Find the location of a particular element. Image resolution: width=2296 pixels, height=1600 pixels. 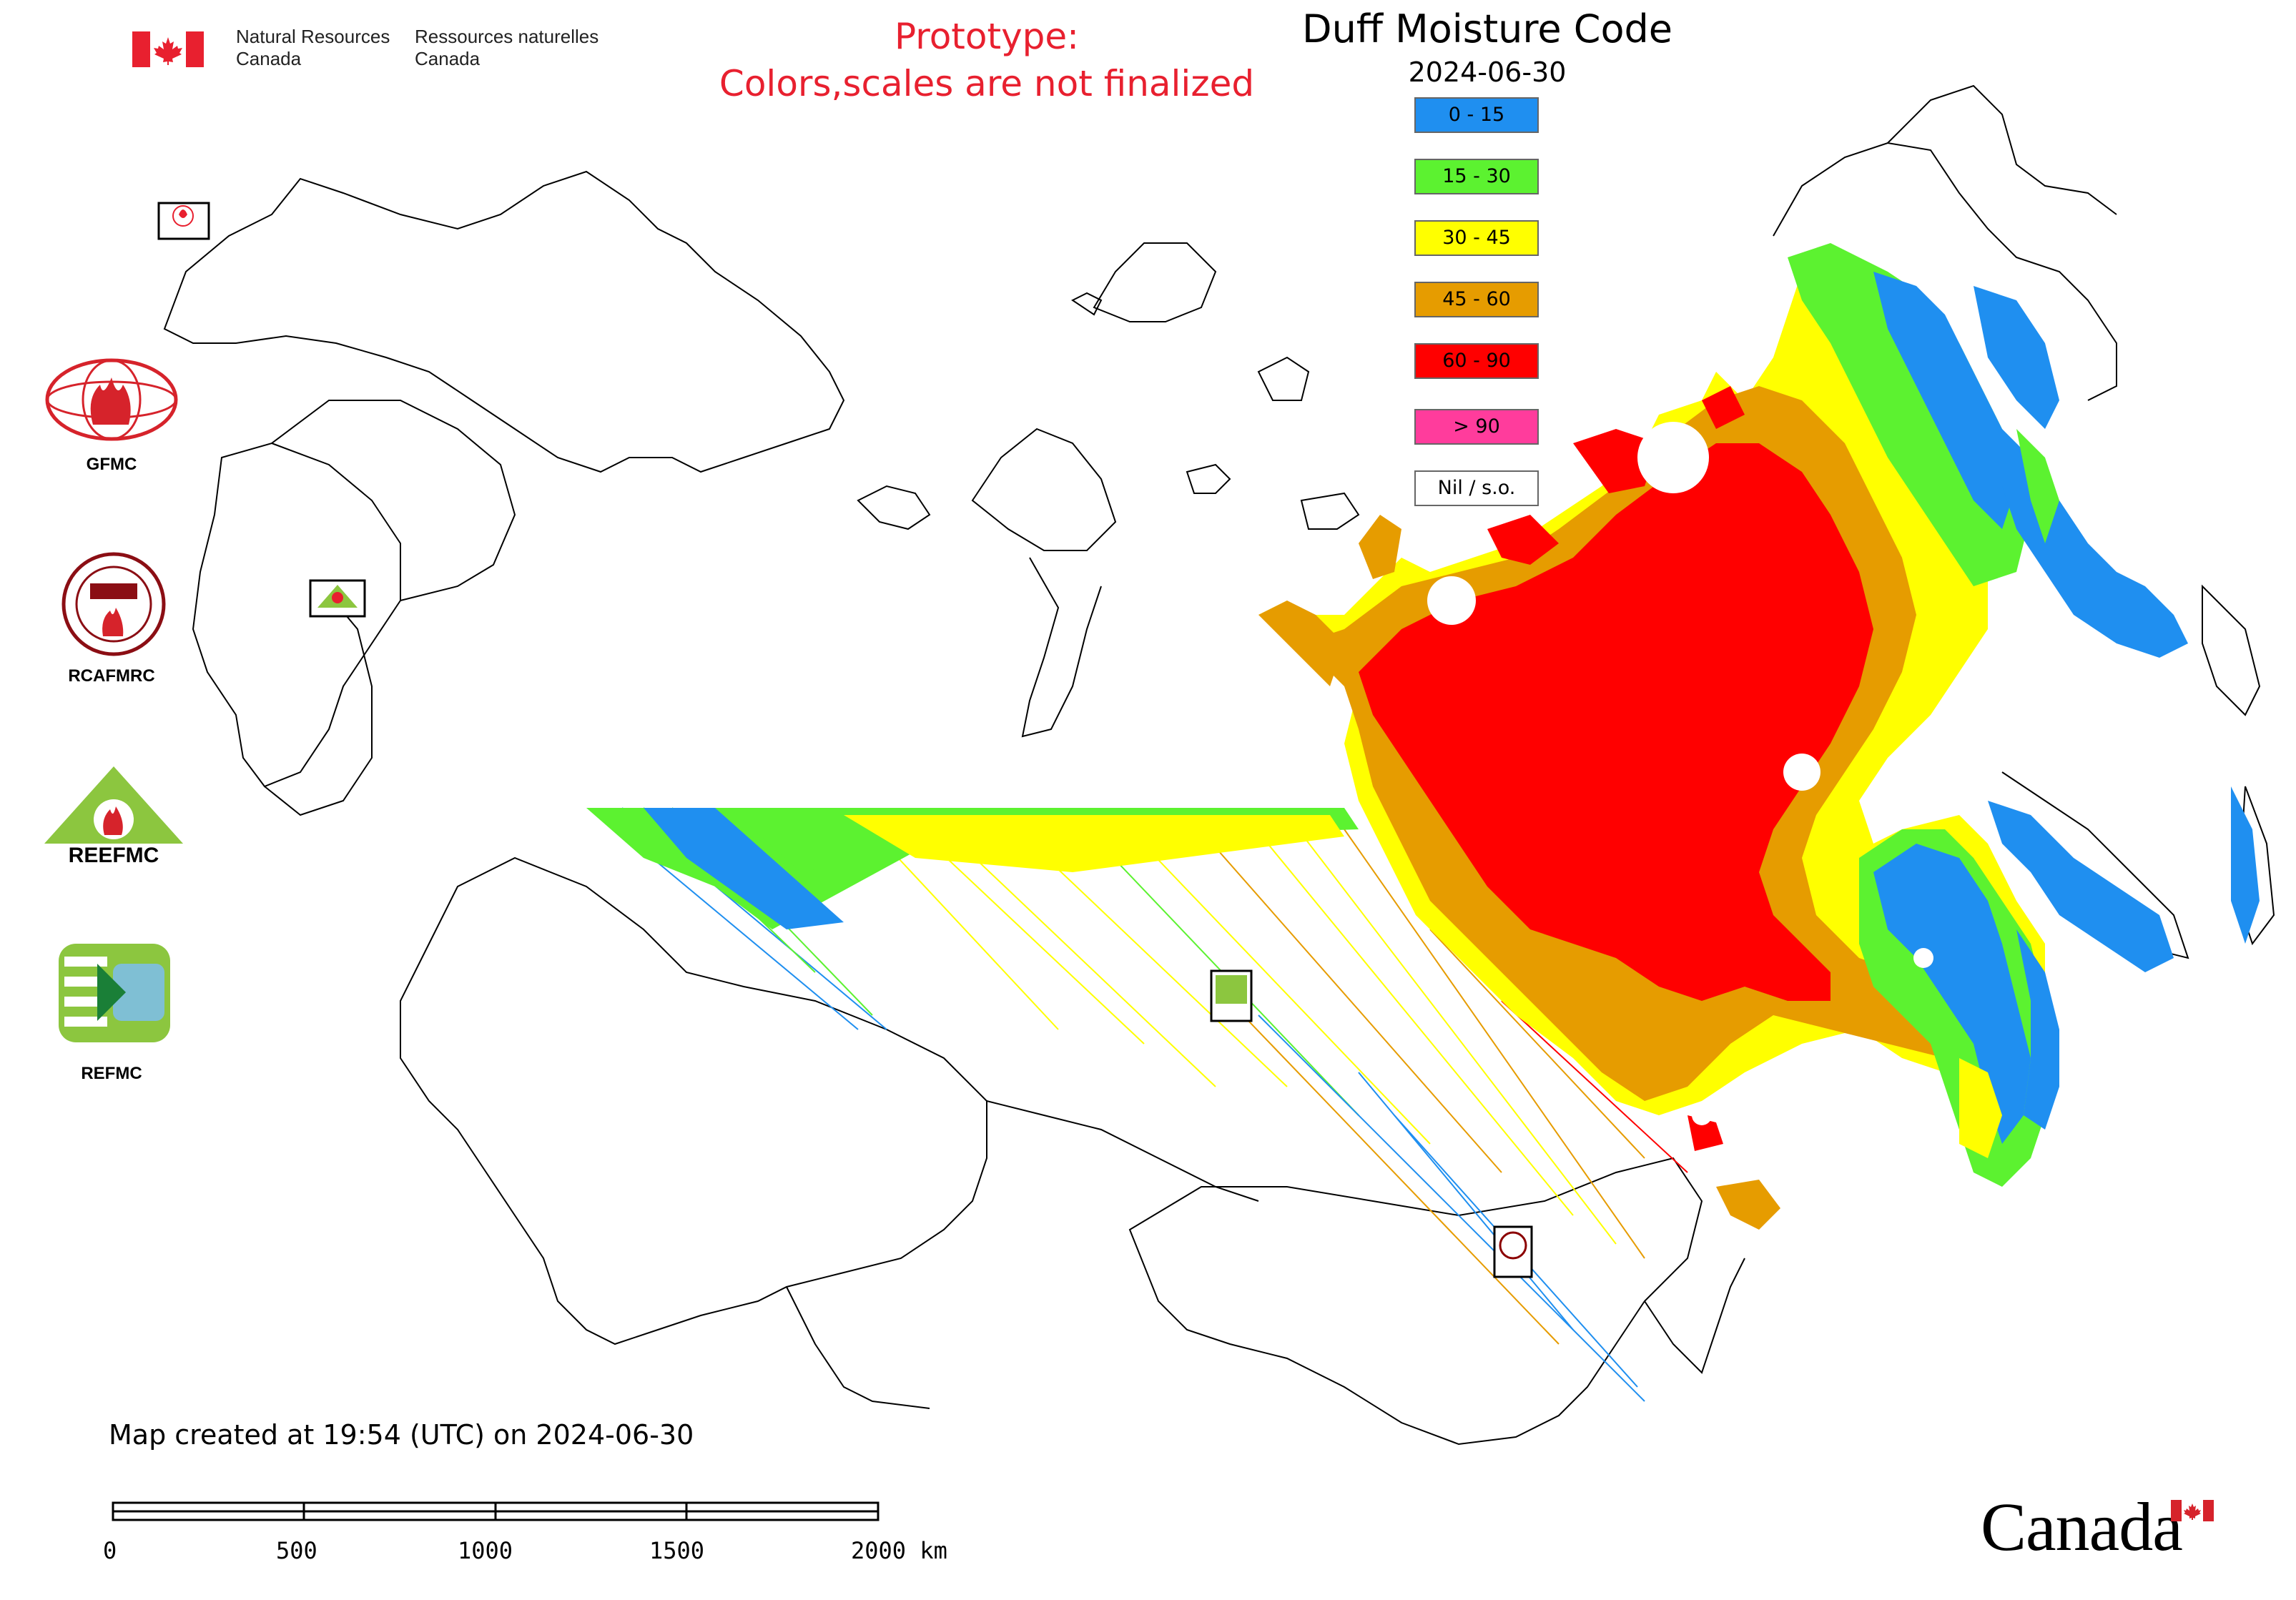

map-title: Duff Moisture Code is located at coordinates (1487, 28).